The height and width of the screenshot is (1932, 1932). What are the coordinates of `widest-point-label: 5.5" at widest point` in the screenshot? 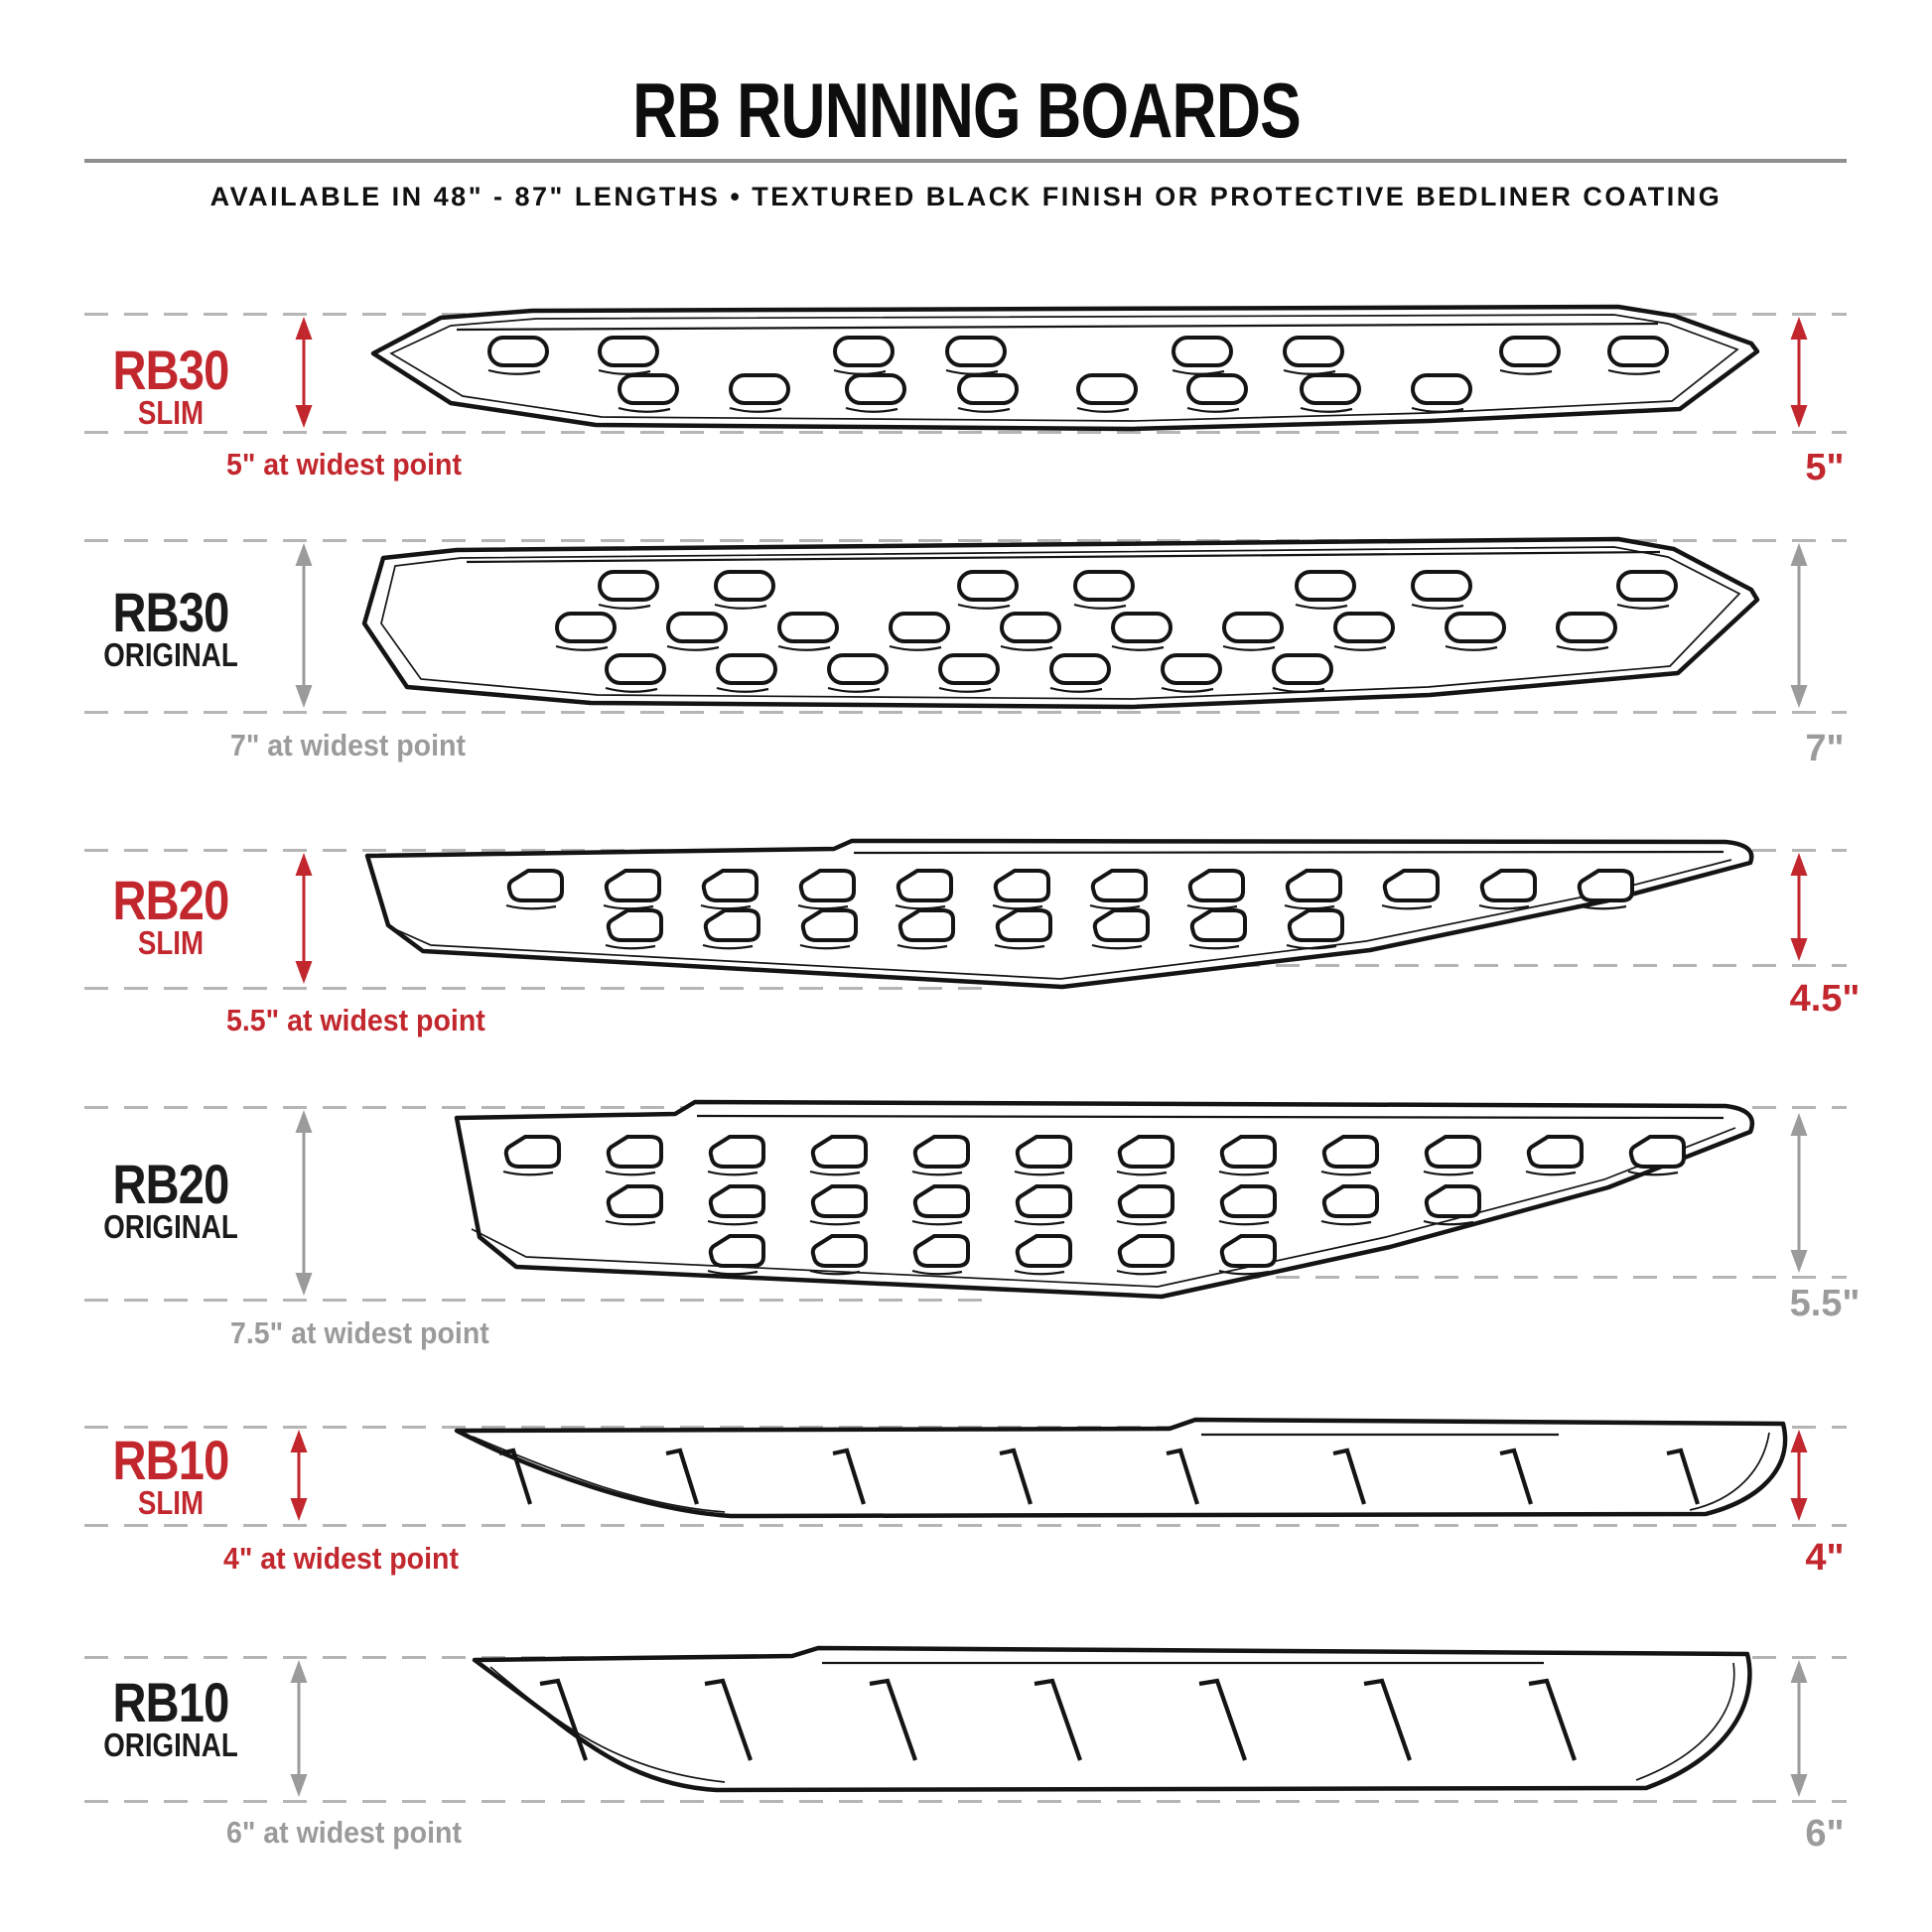 It's located at (355, 1020).